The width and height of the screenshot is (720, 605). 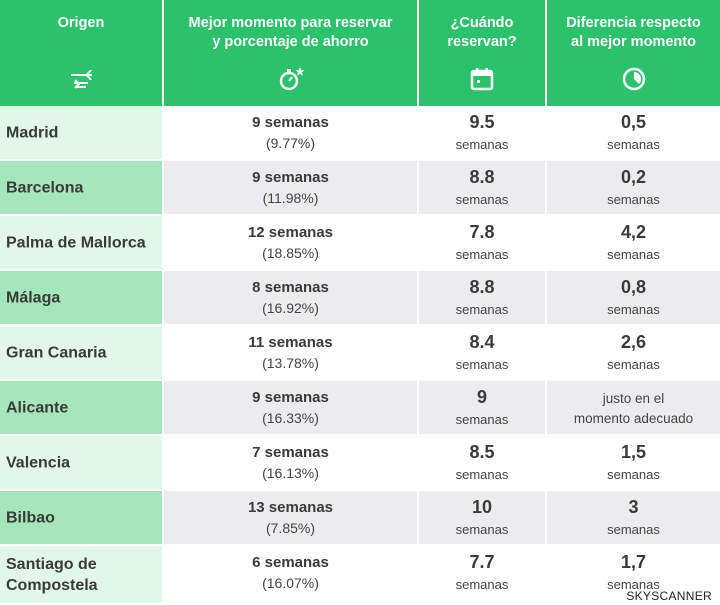 I want to click on diff-cell: 0,5 semanas, so click(x=633, y=132).